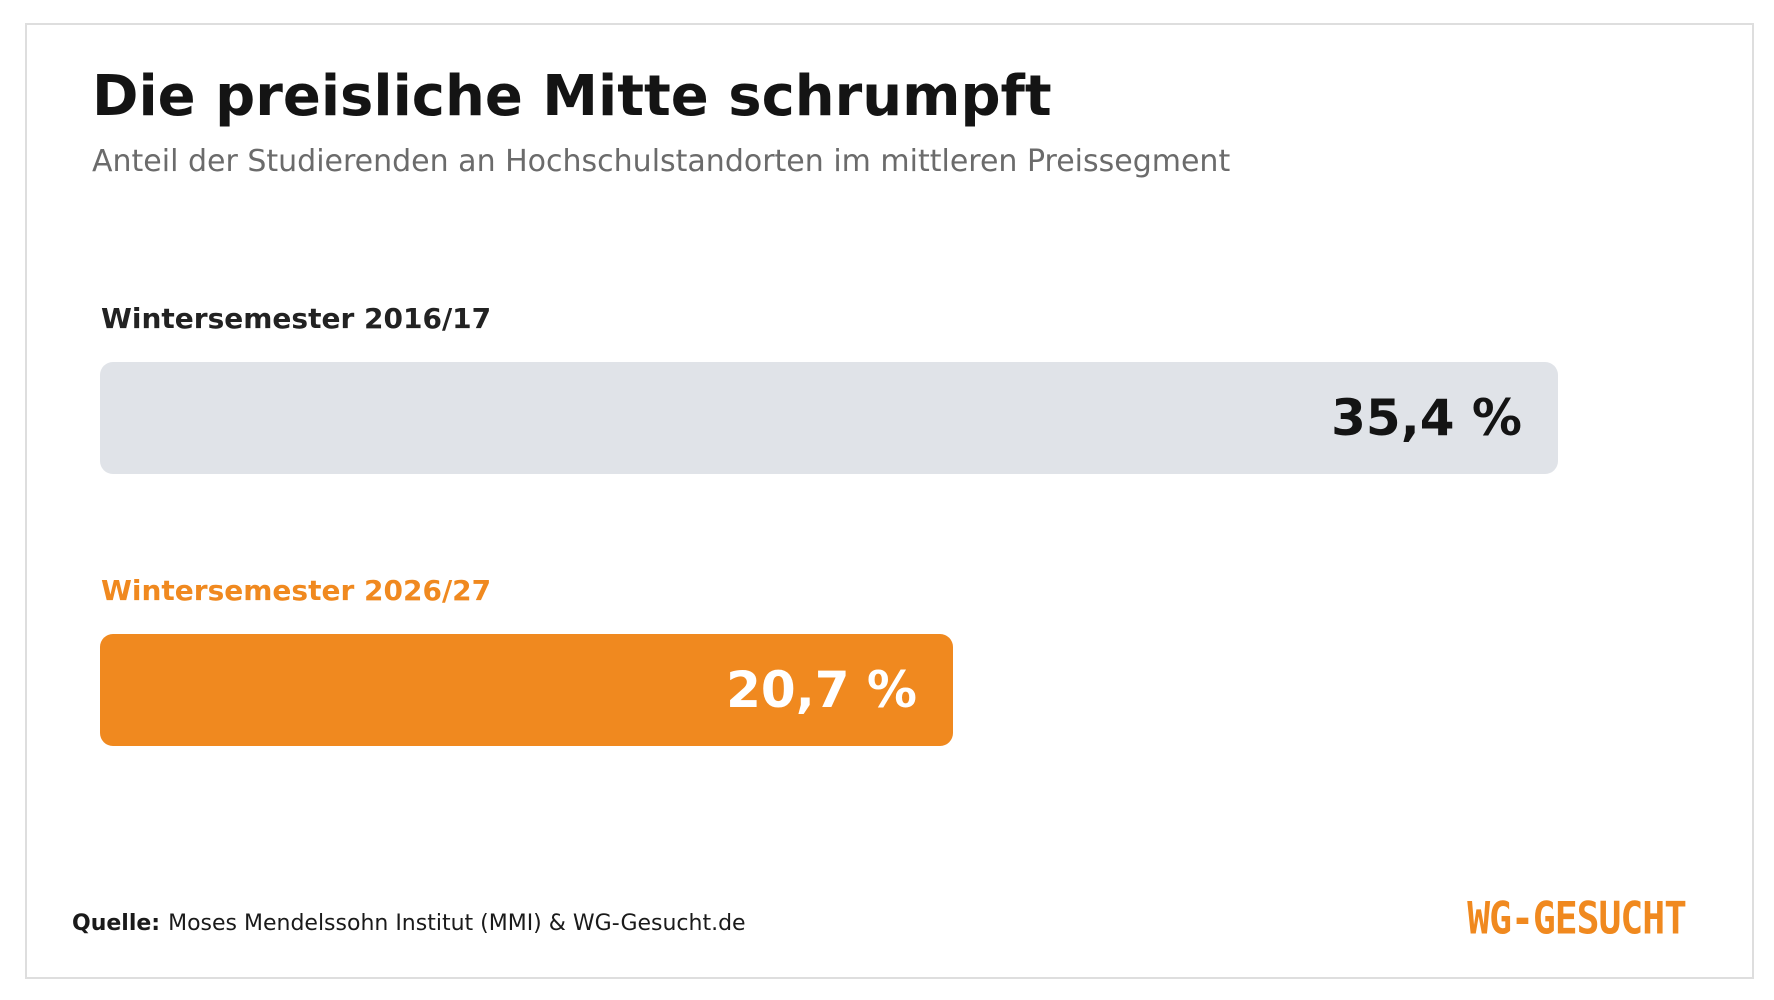  Describe the element at coordinates (296, 318) in the screenshot. I see `bar-category-label: Wintersemester 2016/17` at that location.